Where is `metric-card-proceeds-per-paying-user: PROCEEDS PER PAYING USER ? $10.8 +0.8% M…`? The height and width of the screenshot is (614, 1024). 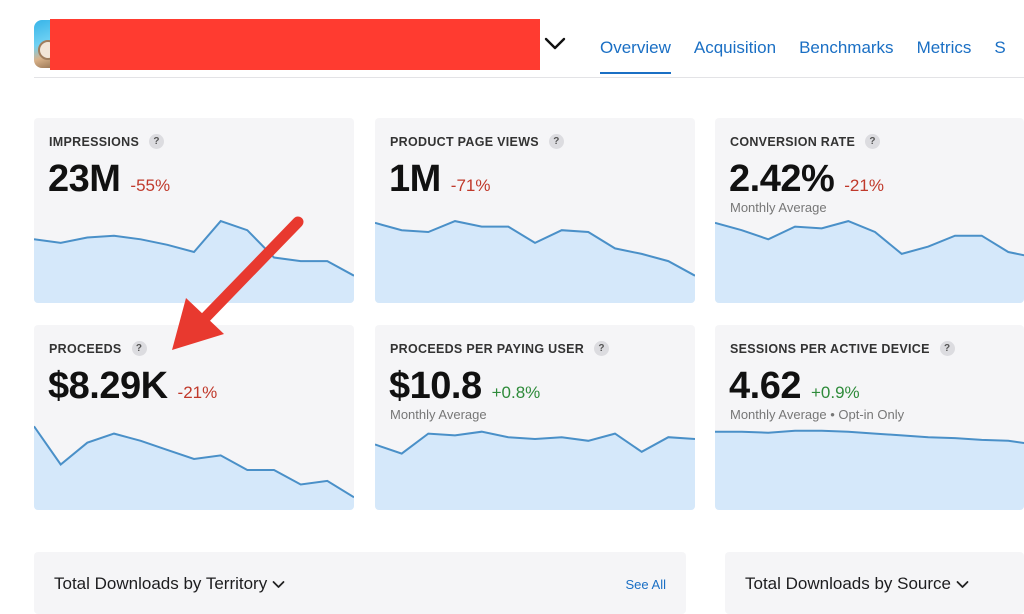 metric-card-proceeds-per-paying-user: PROCEEDS PER PAYING USER ? $10.8 +0.8% M… is located at coordinates (535, 417).